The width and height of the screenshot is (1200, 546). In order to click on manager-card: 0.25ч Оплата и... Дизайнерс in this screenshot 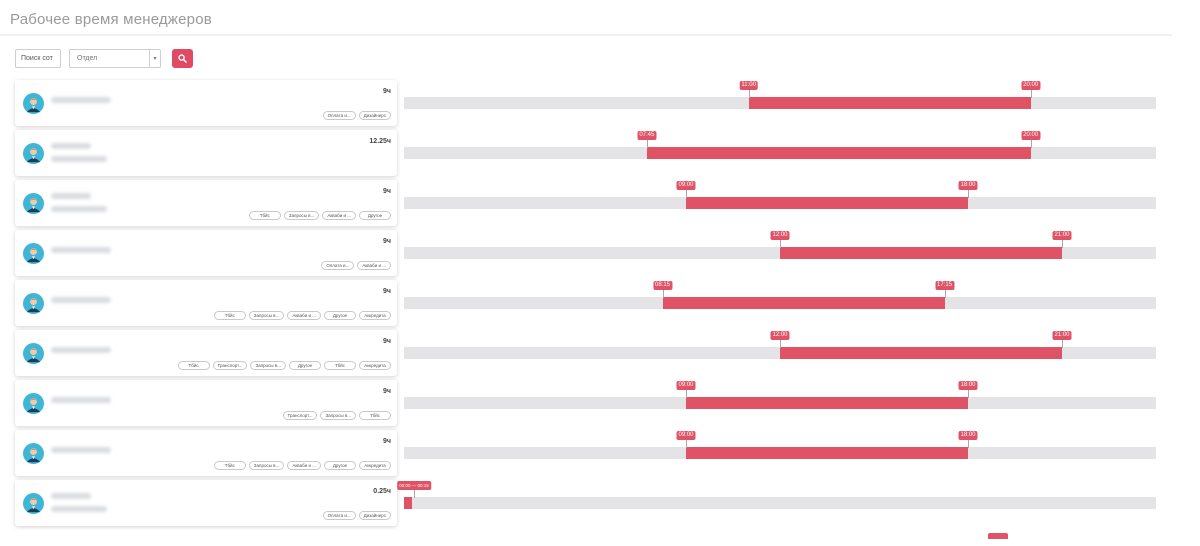, I will do `click(206, 503)`.